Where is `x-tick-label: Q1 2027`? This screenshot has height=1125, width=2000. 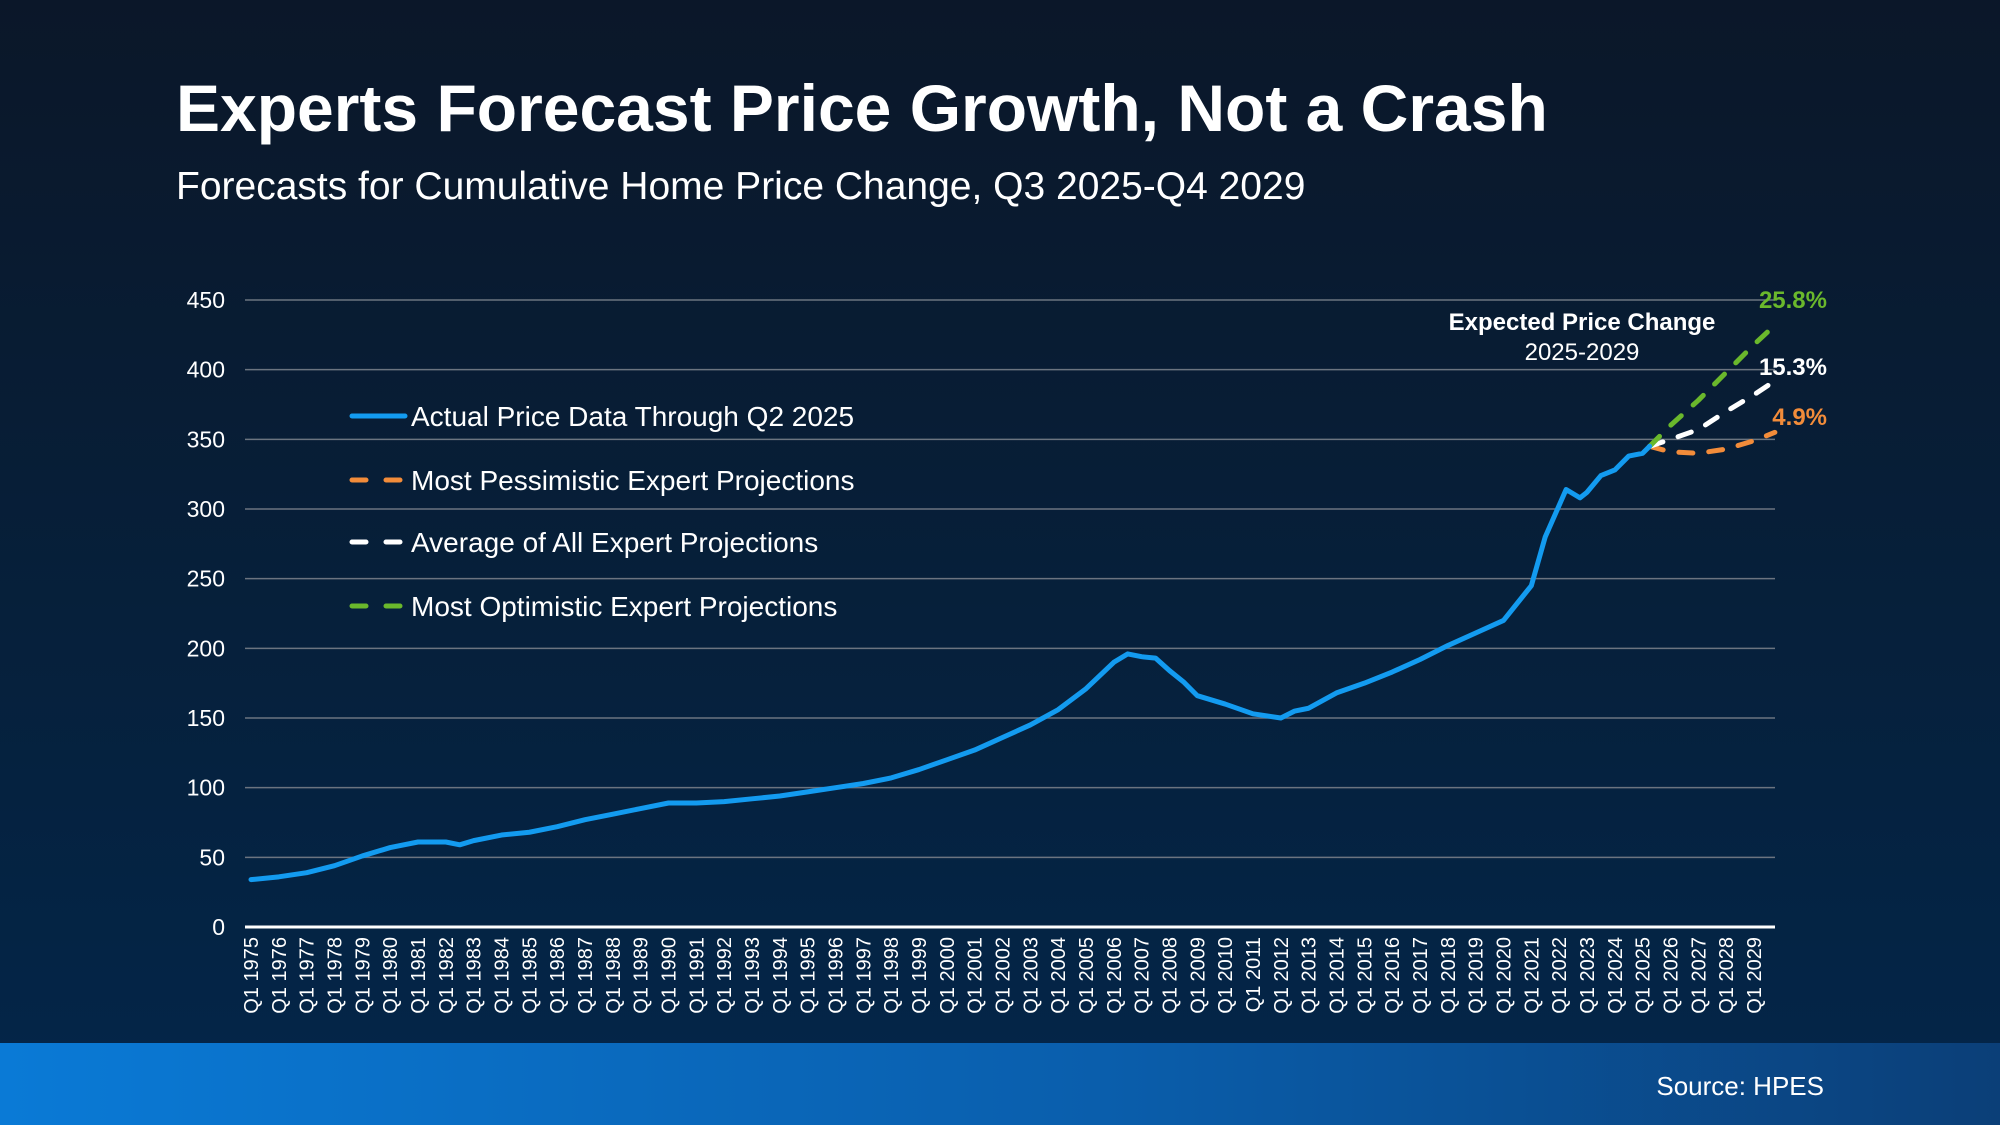
x-tick-label: Q1 2027 is located at coordinates (1699, 975).